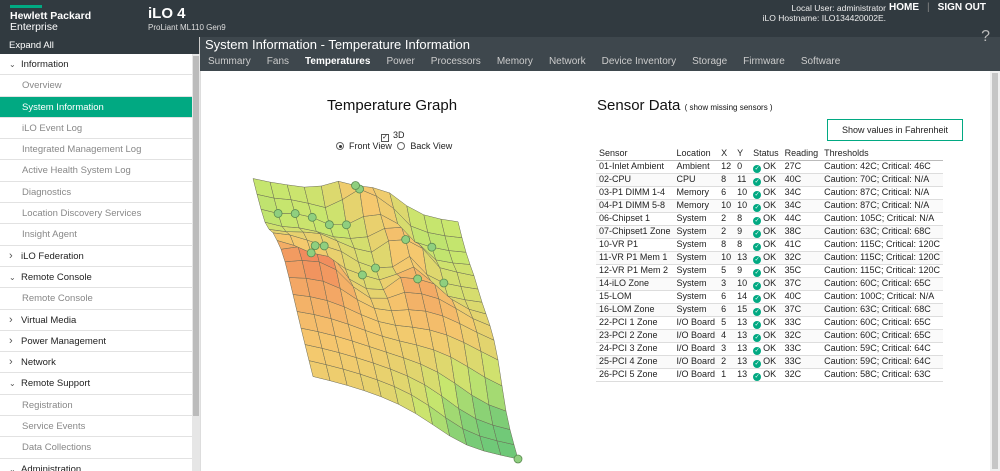 This screenshot has width=1000, height=471. What do you see at coordinates (96, 363) in the screenshot?
I see `sidebar-section-network: › Network` at bounding box center [96, 363].